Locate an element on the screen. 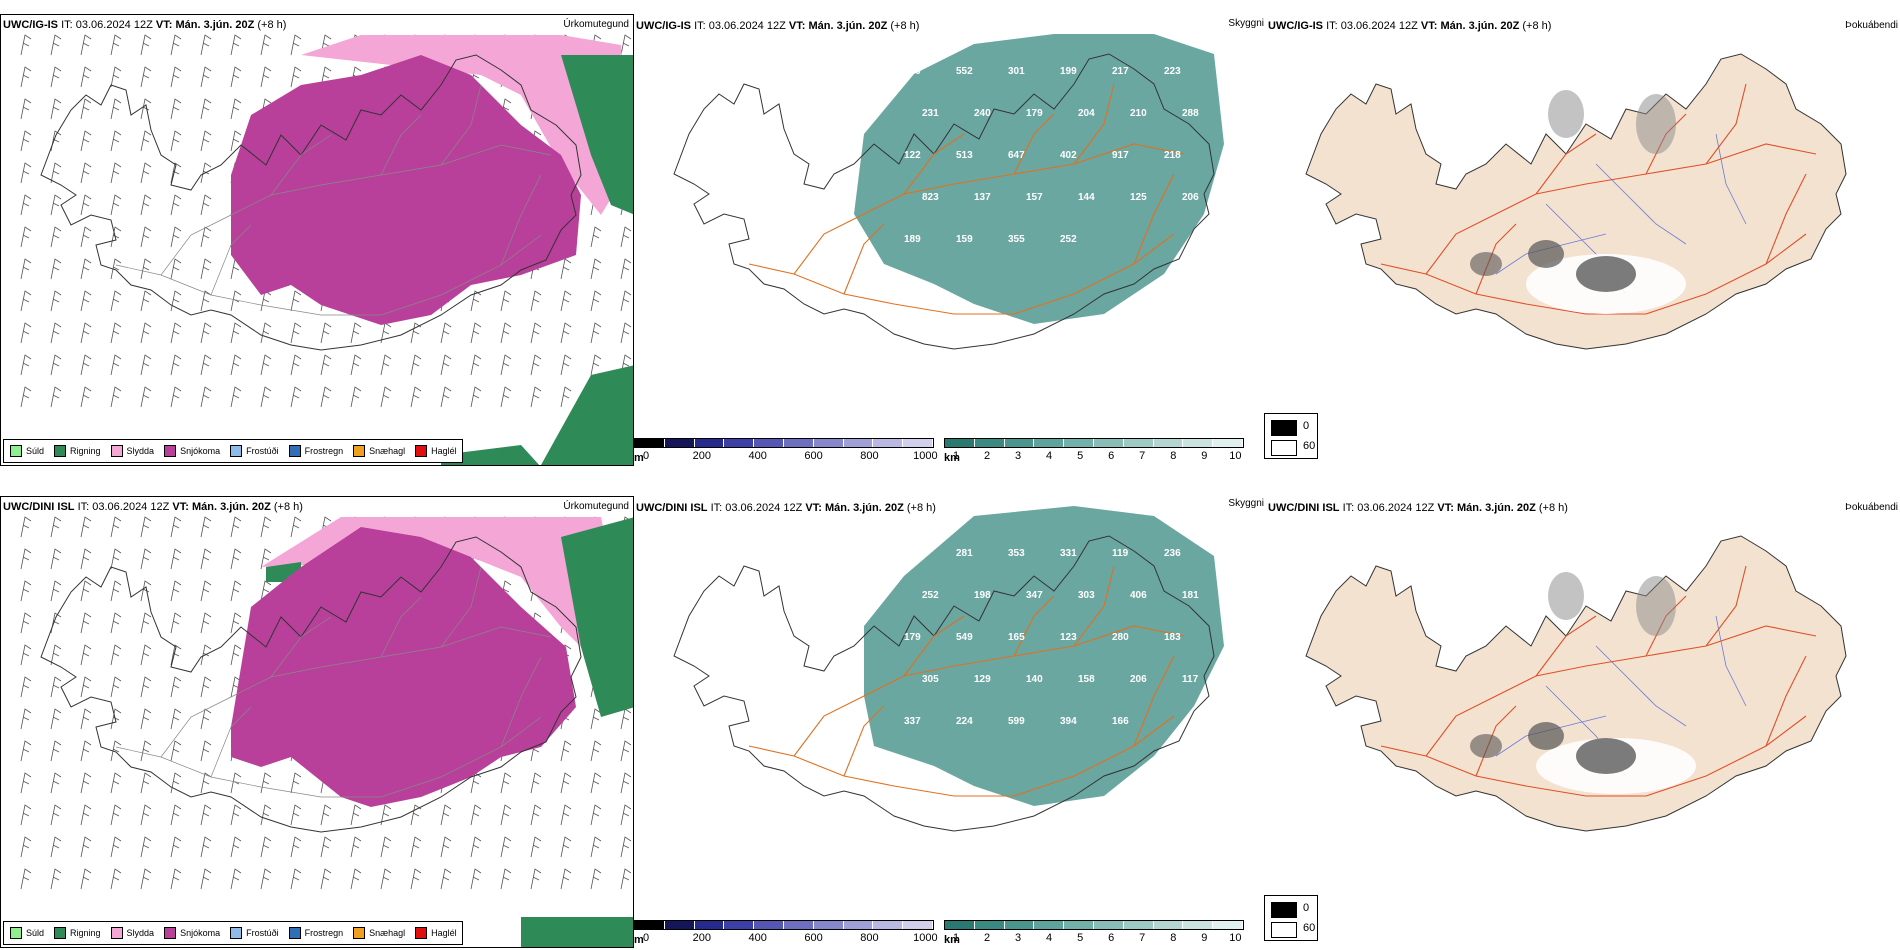  cloud-base-value: 119 is located at coordinates (1120, 553).